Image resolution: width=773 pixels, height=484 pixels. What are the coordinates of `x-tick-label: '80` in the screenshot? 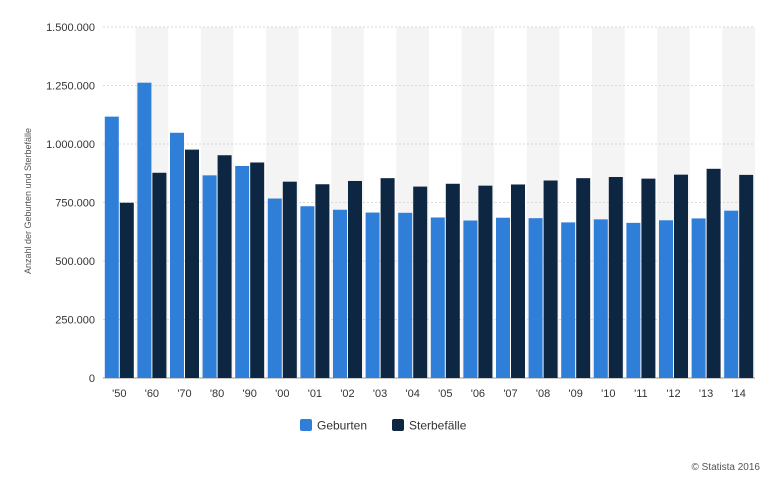 It's located at (217, 394).